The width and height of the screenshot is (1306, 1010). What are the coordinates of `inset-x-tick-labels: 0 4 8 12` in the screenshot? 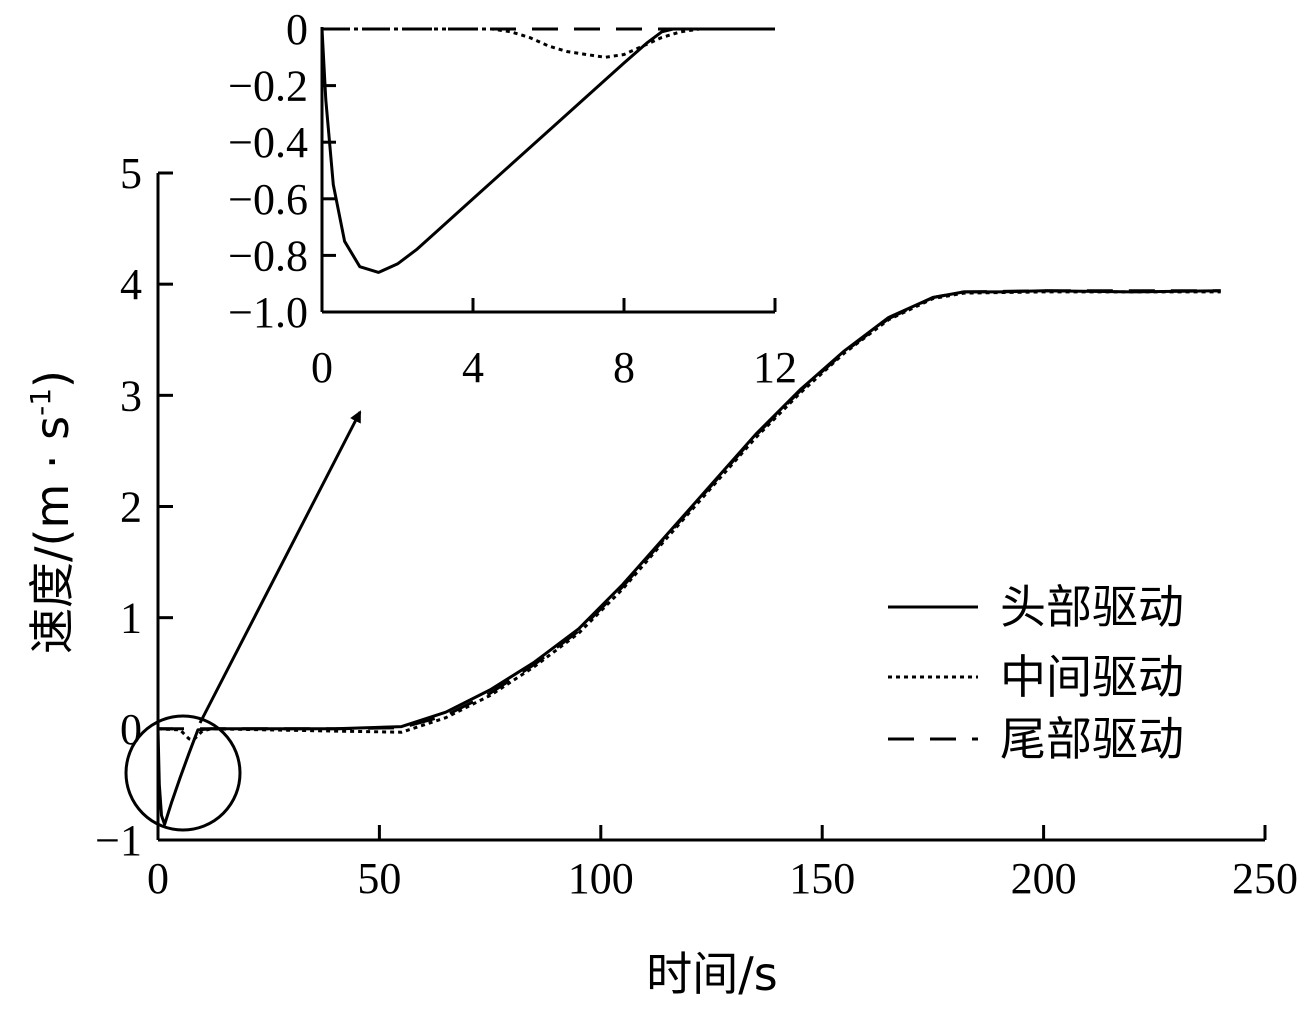 It's located at (554, 367).